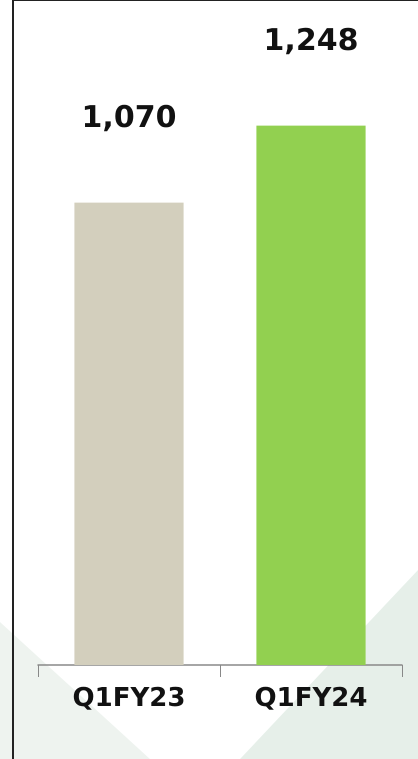  Describe the element at coordinates (129, 698) in the screenshot. I see `x-tick-label: Q1FY23` at that location.